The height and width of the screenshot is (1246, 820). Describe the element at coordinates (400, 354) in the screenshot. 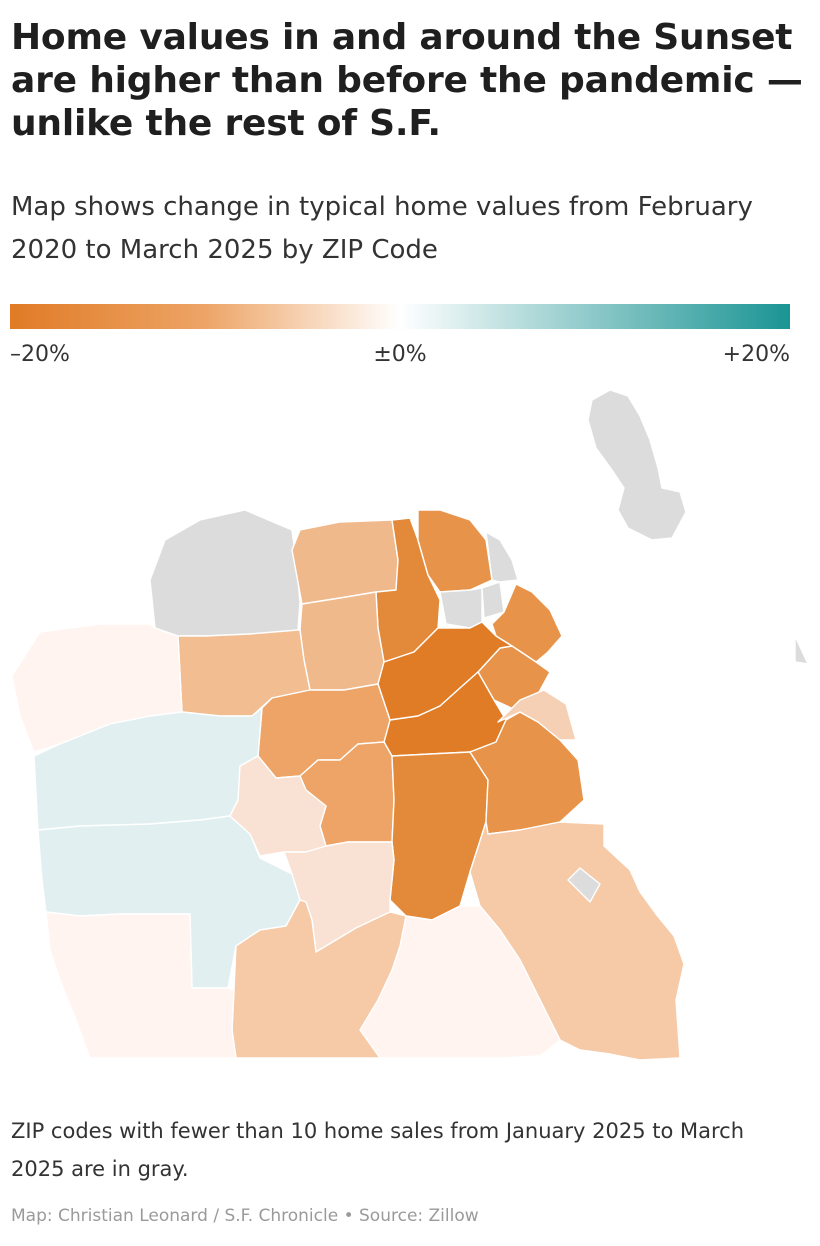

I see `legend-mid-label: ±0%` at that location.